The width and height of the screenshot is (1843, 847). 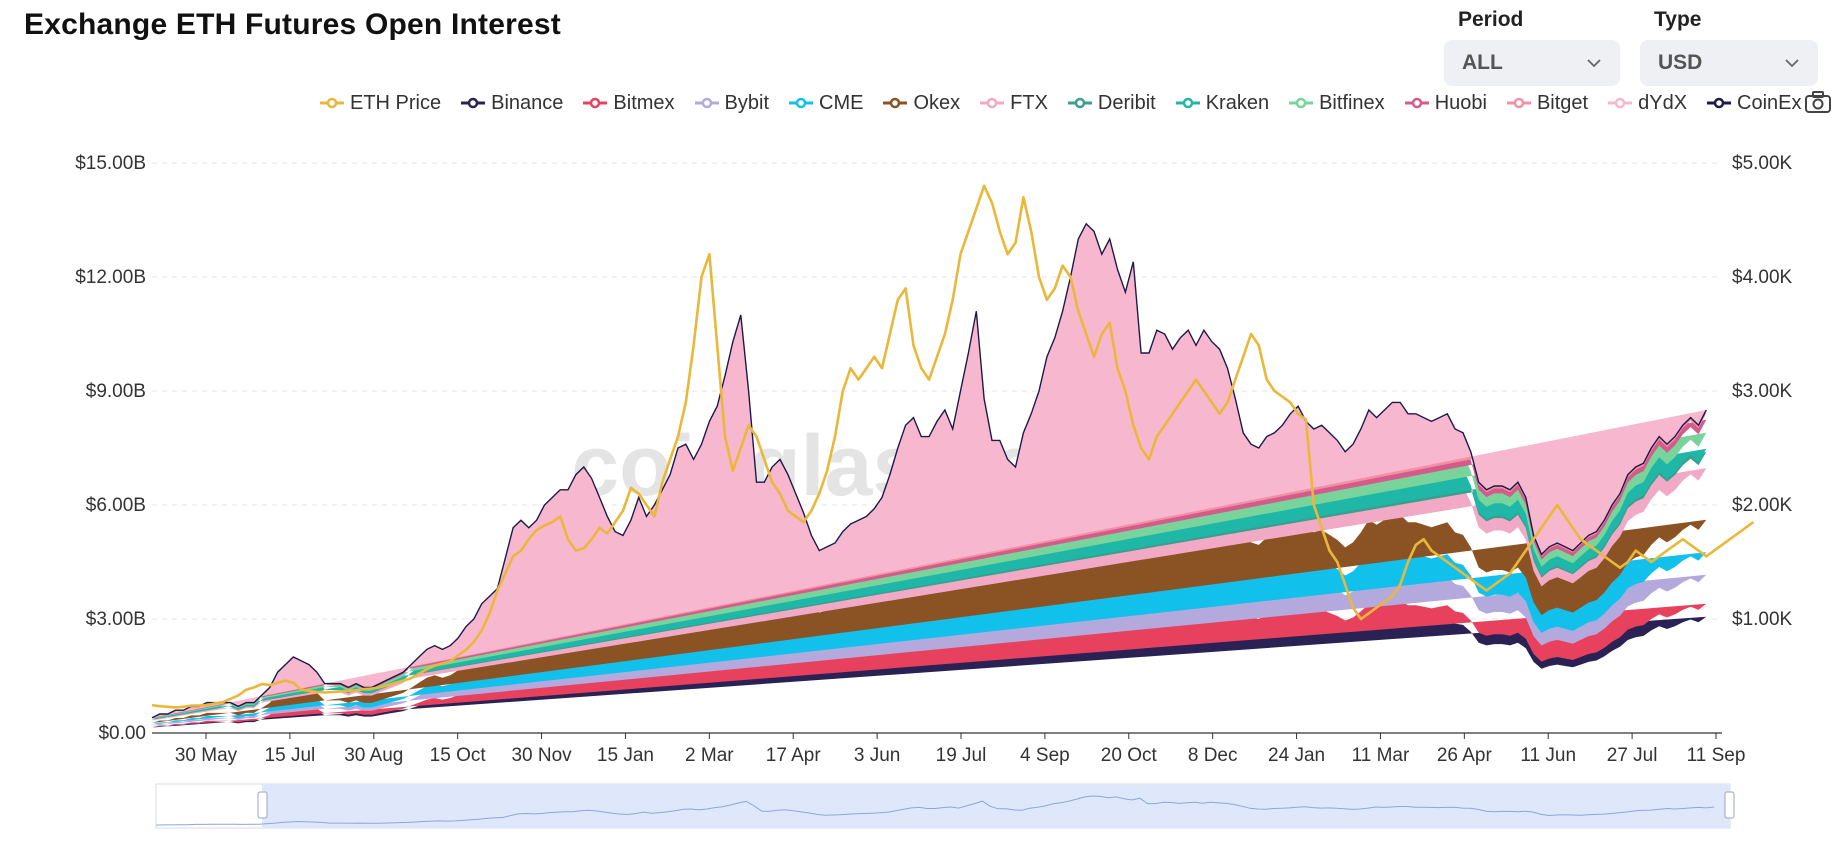 I want to click on zoom-slider, so click(x=945, y=806).